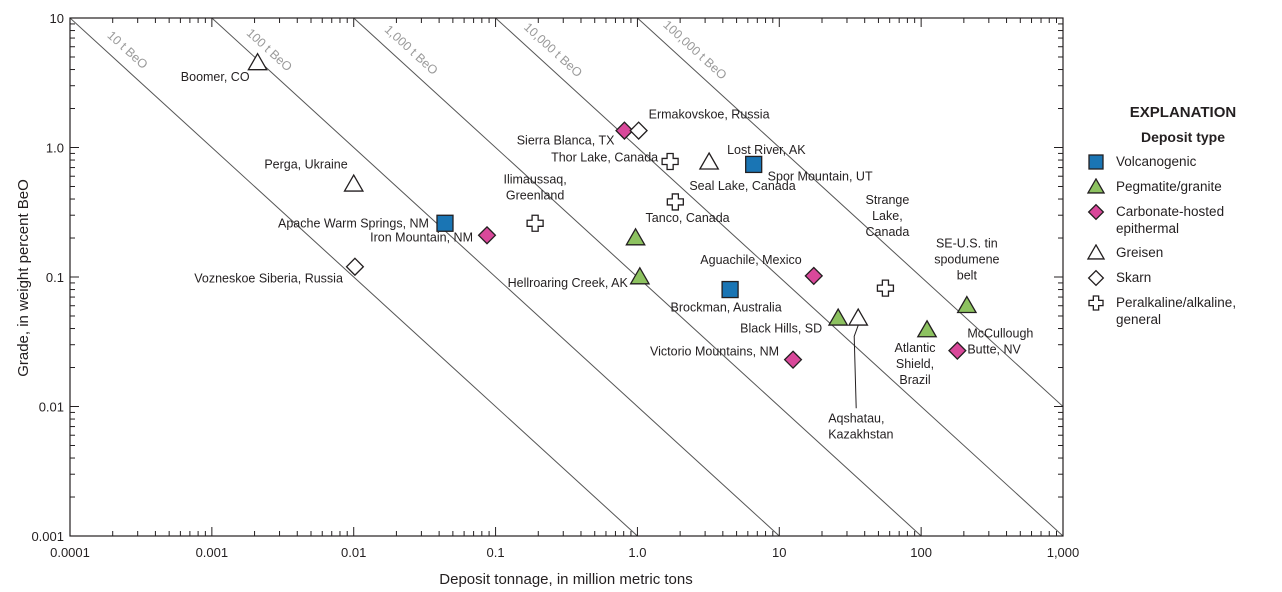  Describe the element at coordinates (838, 316) in the screenshot. I see `marker-black-hills-sd` at that location.